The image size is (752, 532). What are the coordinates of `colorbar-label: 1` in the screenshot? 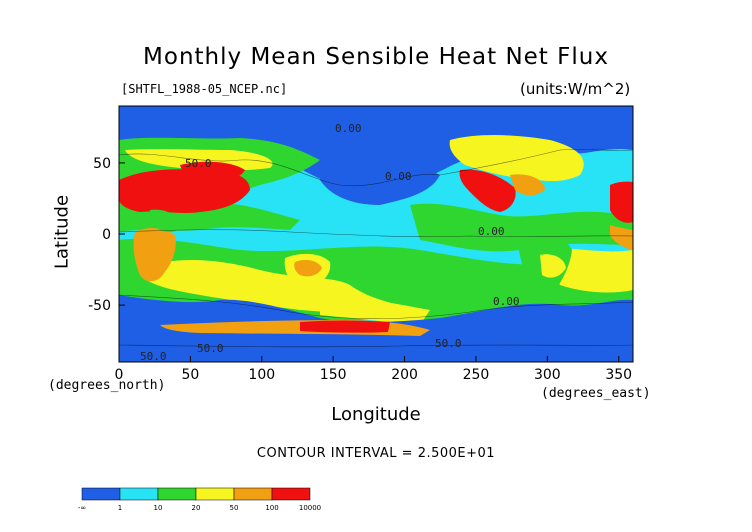 It's located at (120, 508).